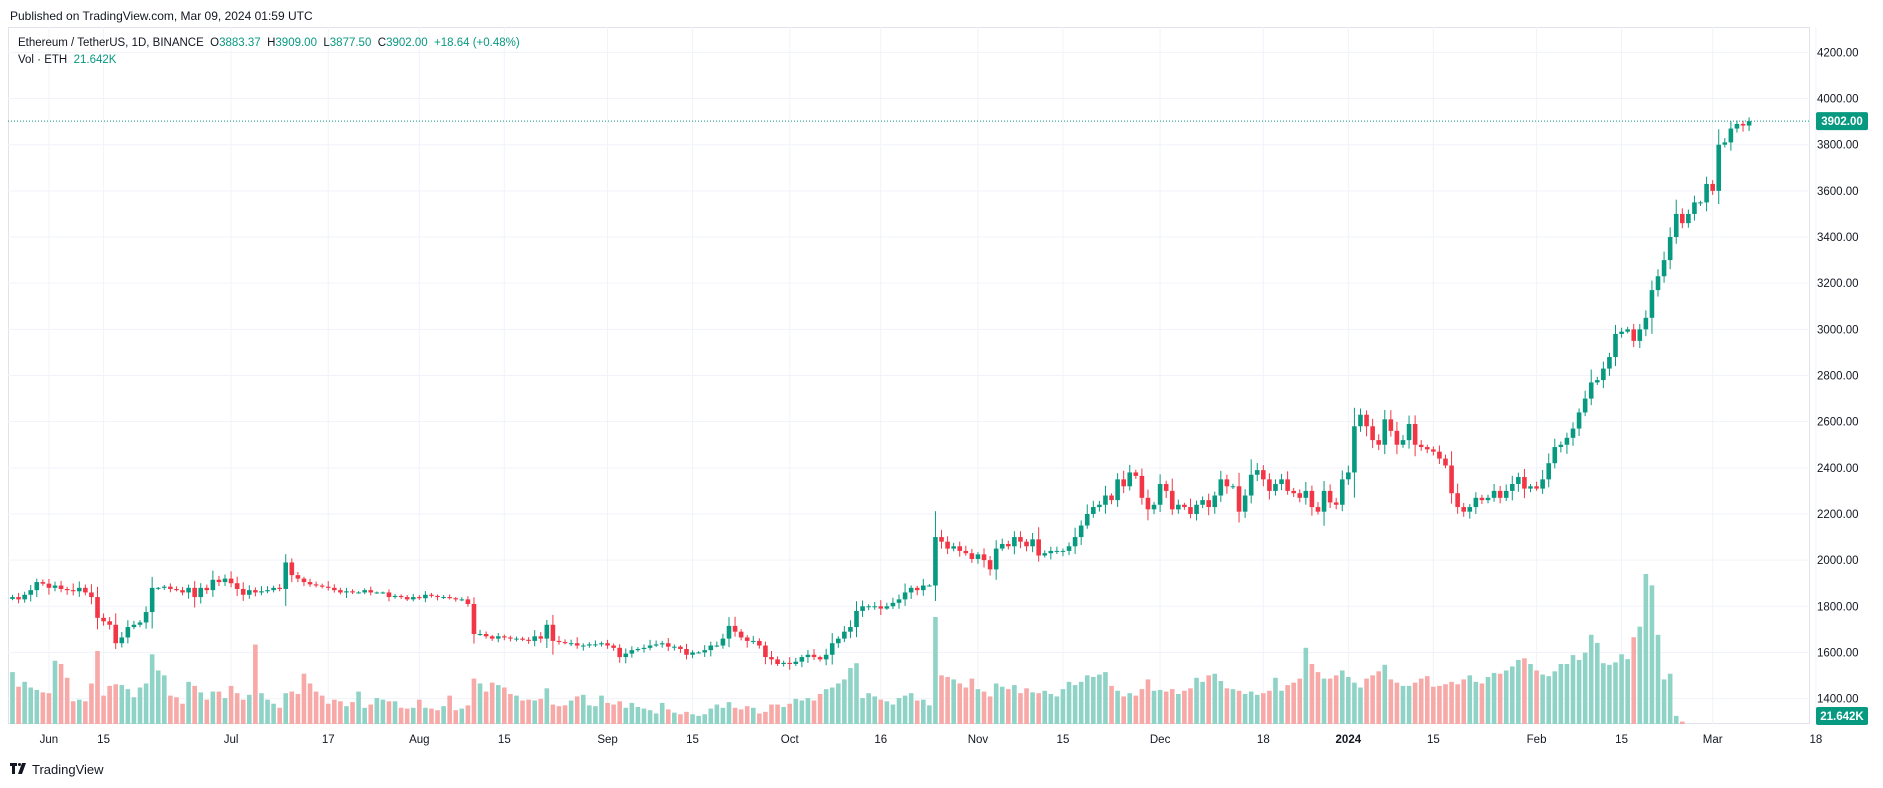 The height and width of the screenshot is (788, 1883). I want to click on symbol-title: Ethereum / TetherUS, 1D, BINANCE, so click(111, 43).